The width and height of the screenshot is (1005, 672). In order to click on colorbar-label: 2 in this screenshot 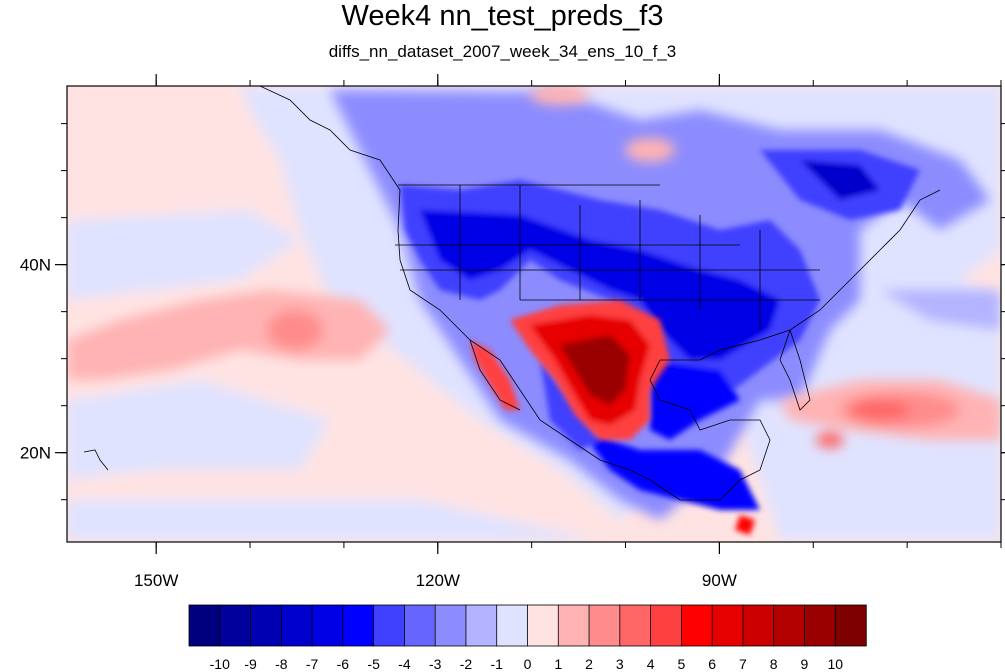, I will do `click(589, 664)`.